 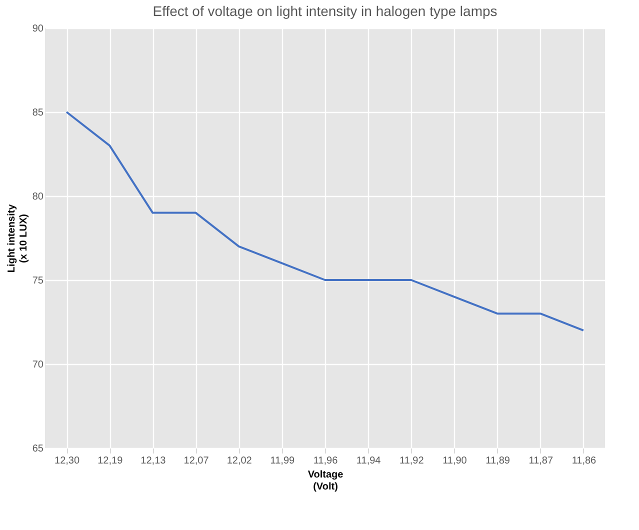 What do you see at coordinates (38, 449) in the screenshot?
I see `y-tick-label: 65` at bounding box center [38, 449].